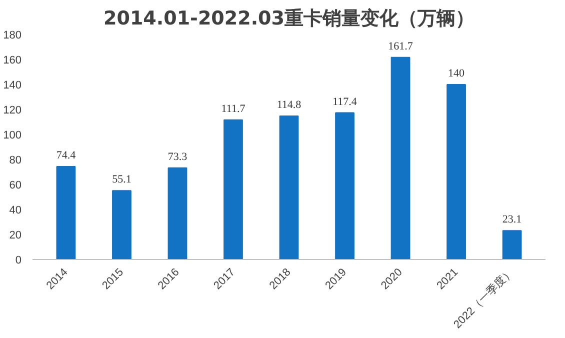 The height and width of the screenshot is (338, 565). Describe the element at coordinates (12, 136) in the screenshot. I see `y-tick-label: 100` at that location.